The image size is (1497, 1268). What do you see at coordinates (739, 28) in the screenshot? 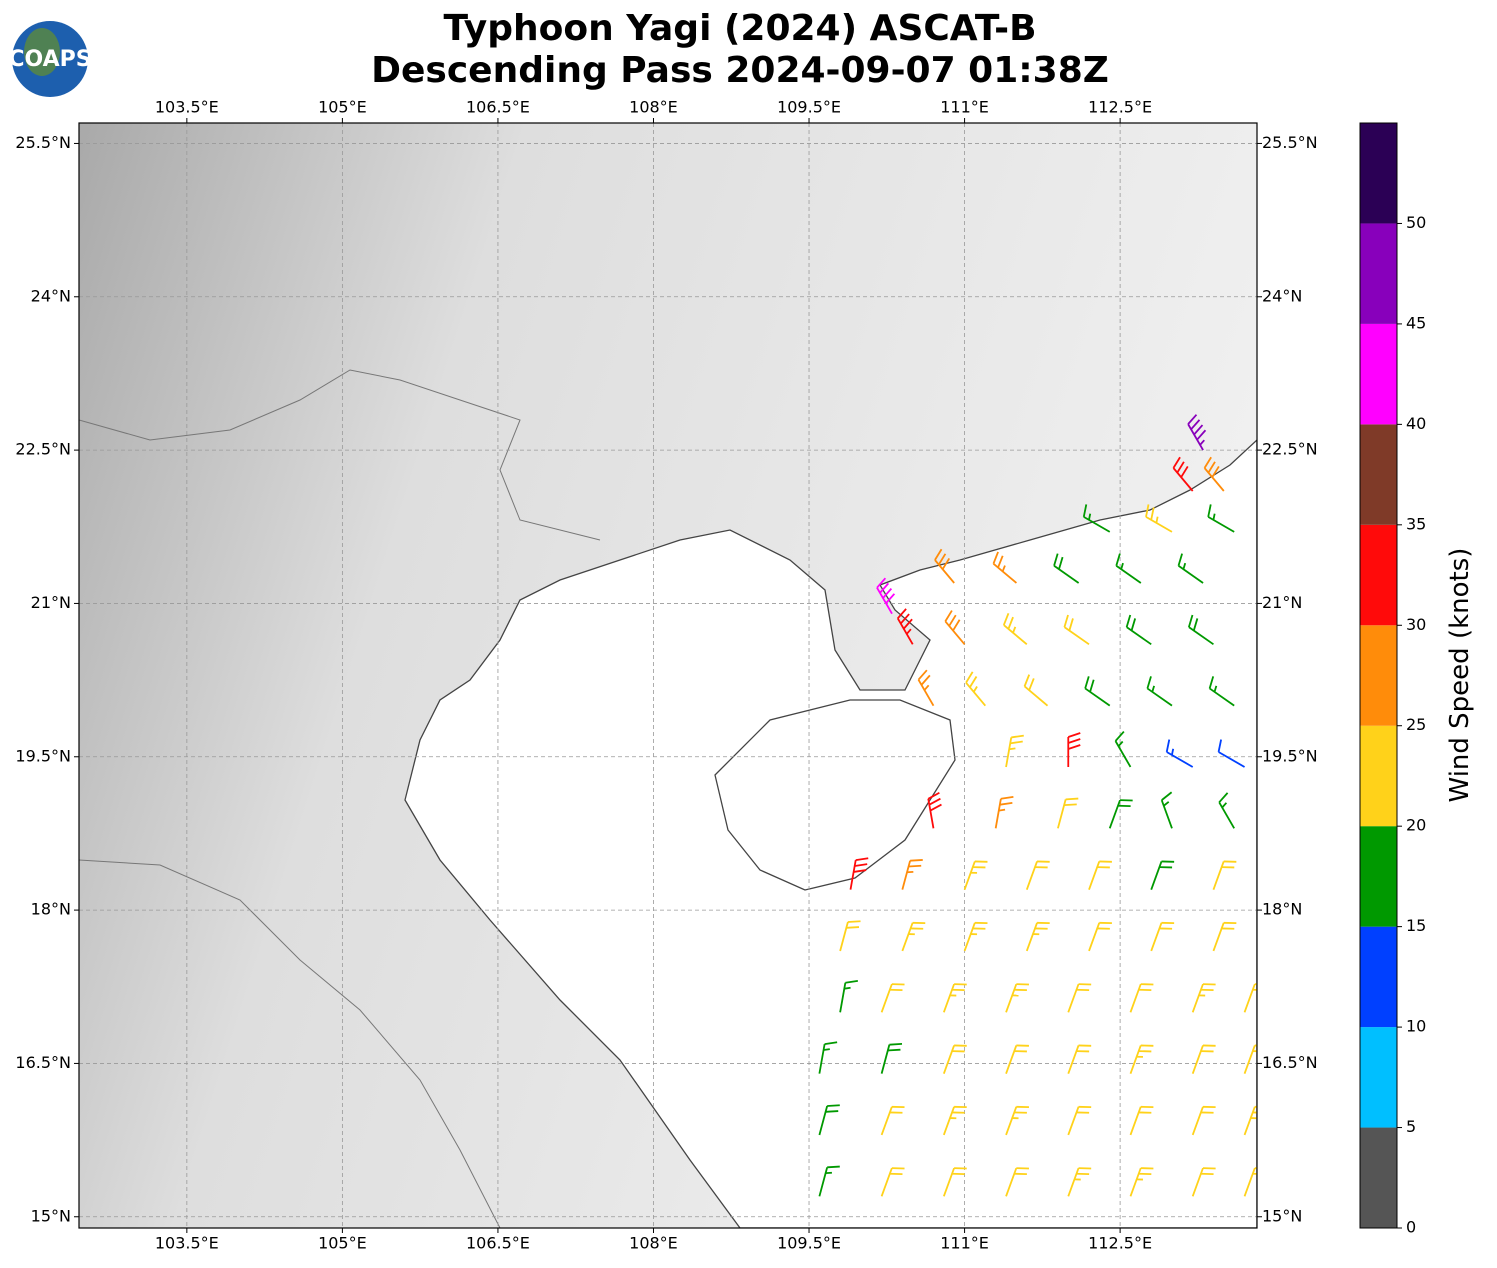
I see `title: Typhoon Yagi (2024) ASCAT-B` at bounding box center [739, 28].